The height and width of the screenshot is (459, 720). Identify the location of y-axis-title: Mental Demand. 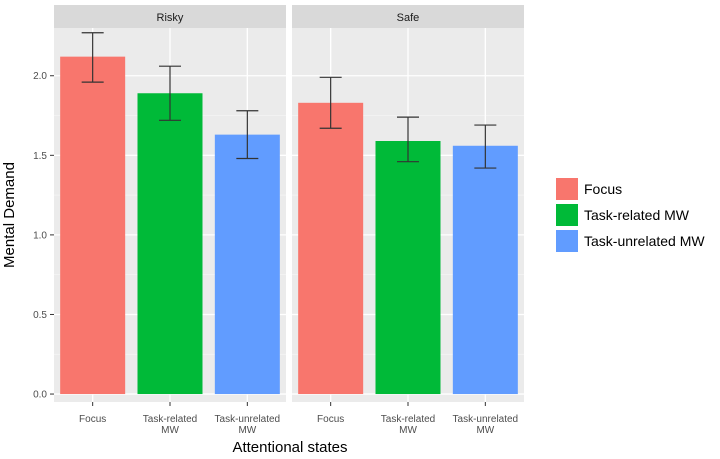
(9, 215).